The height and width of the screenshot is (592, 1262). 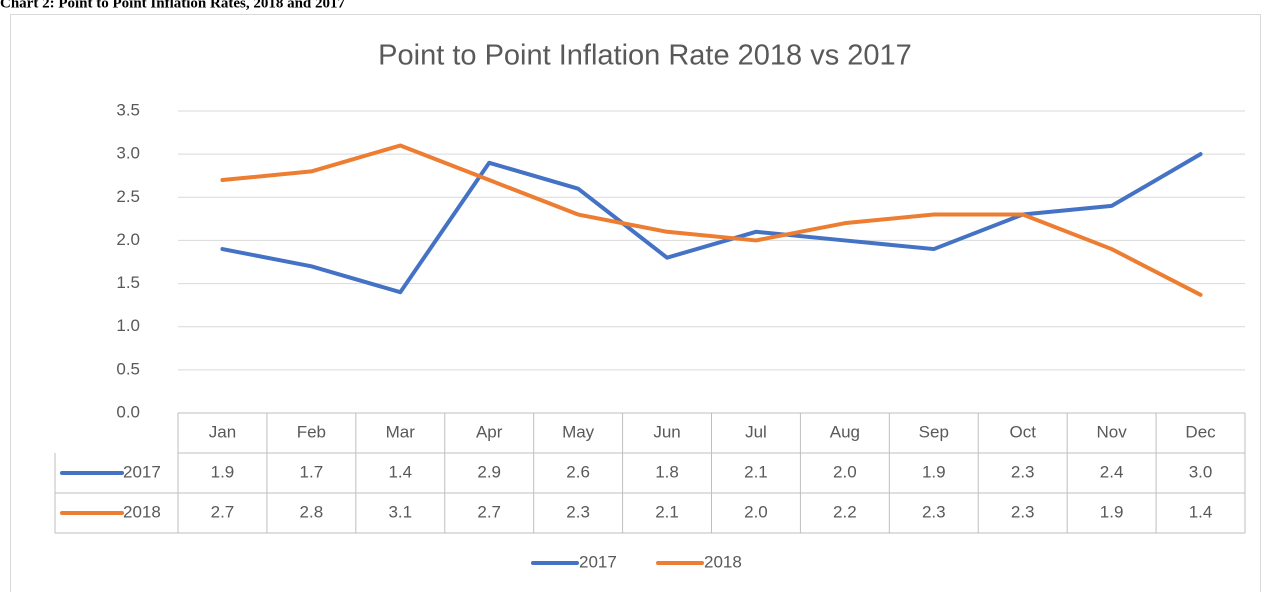 I want to click on y-tick-label: 2.0, so click(x=128, y=239).